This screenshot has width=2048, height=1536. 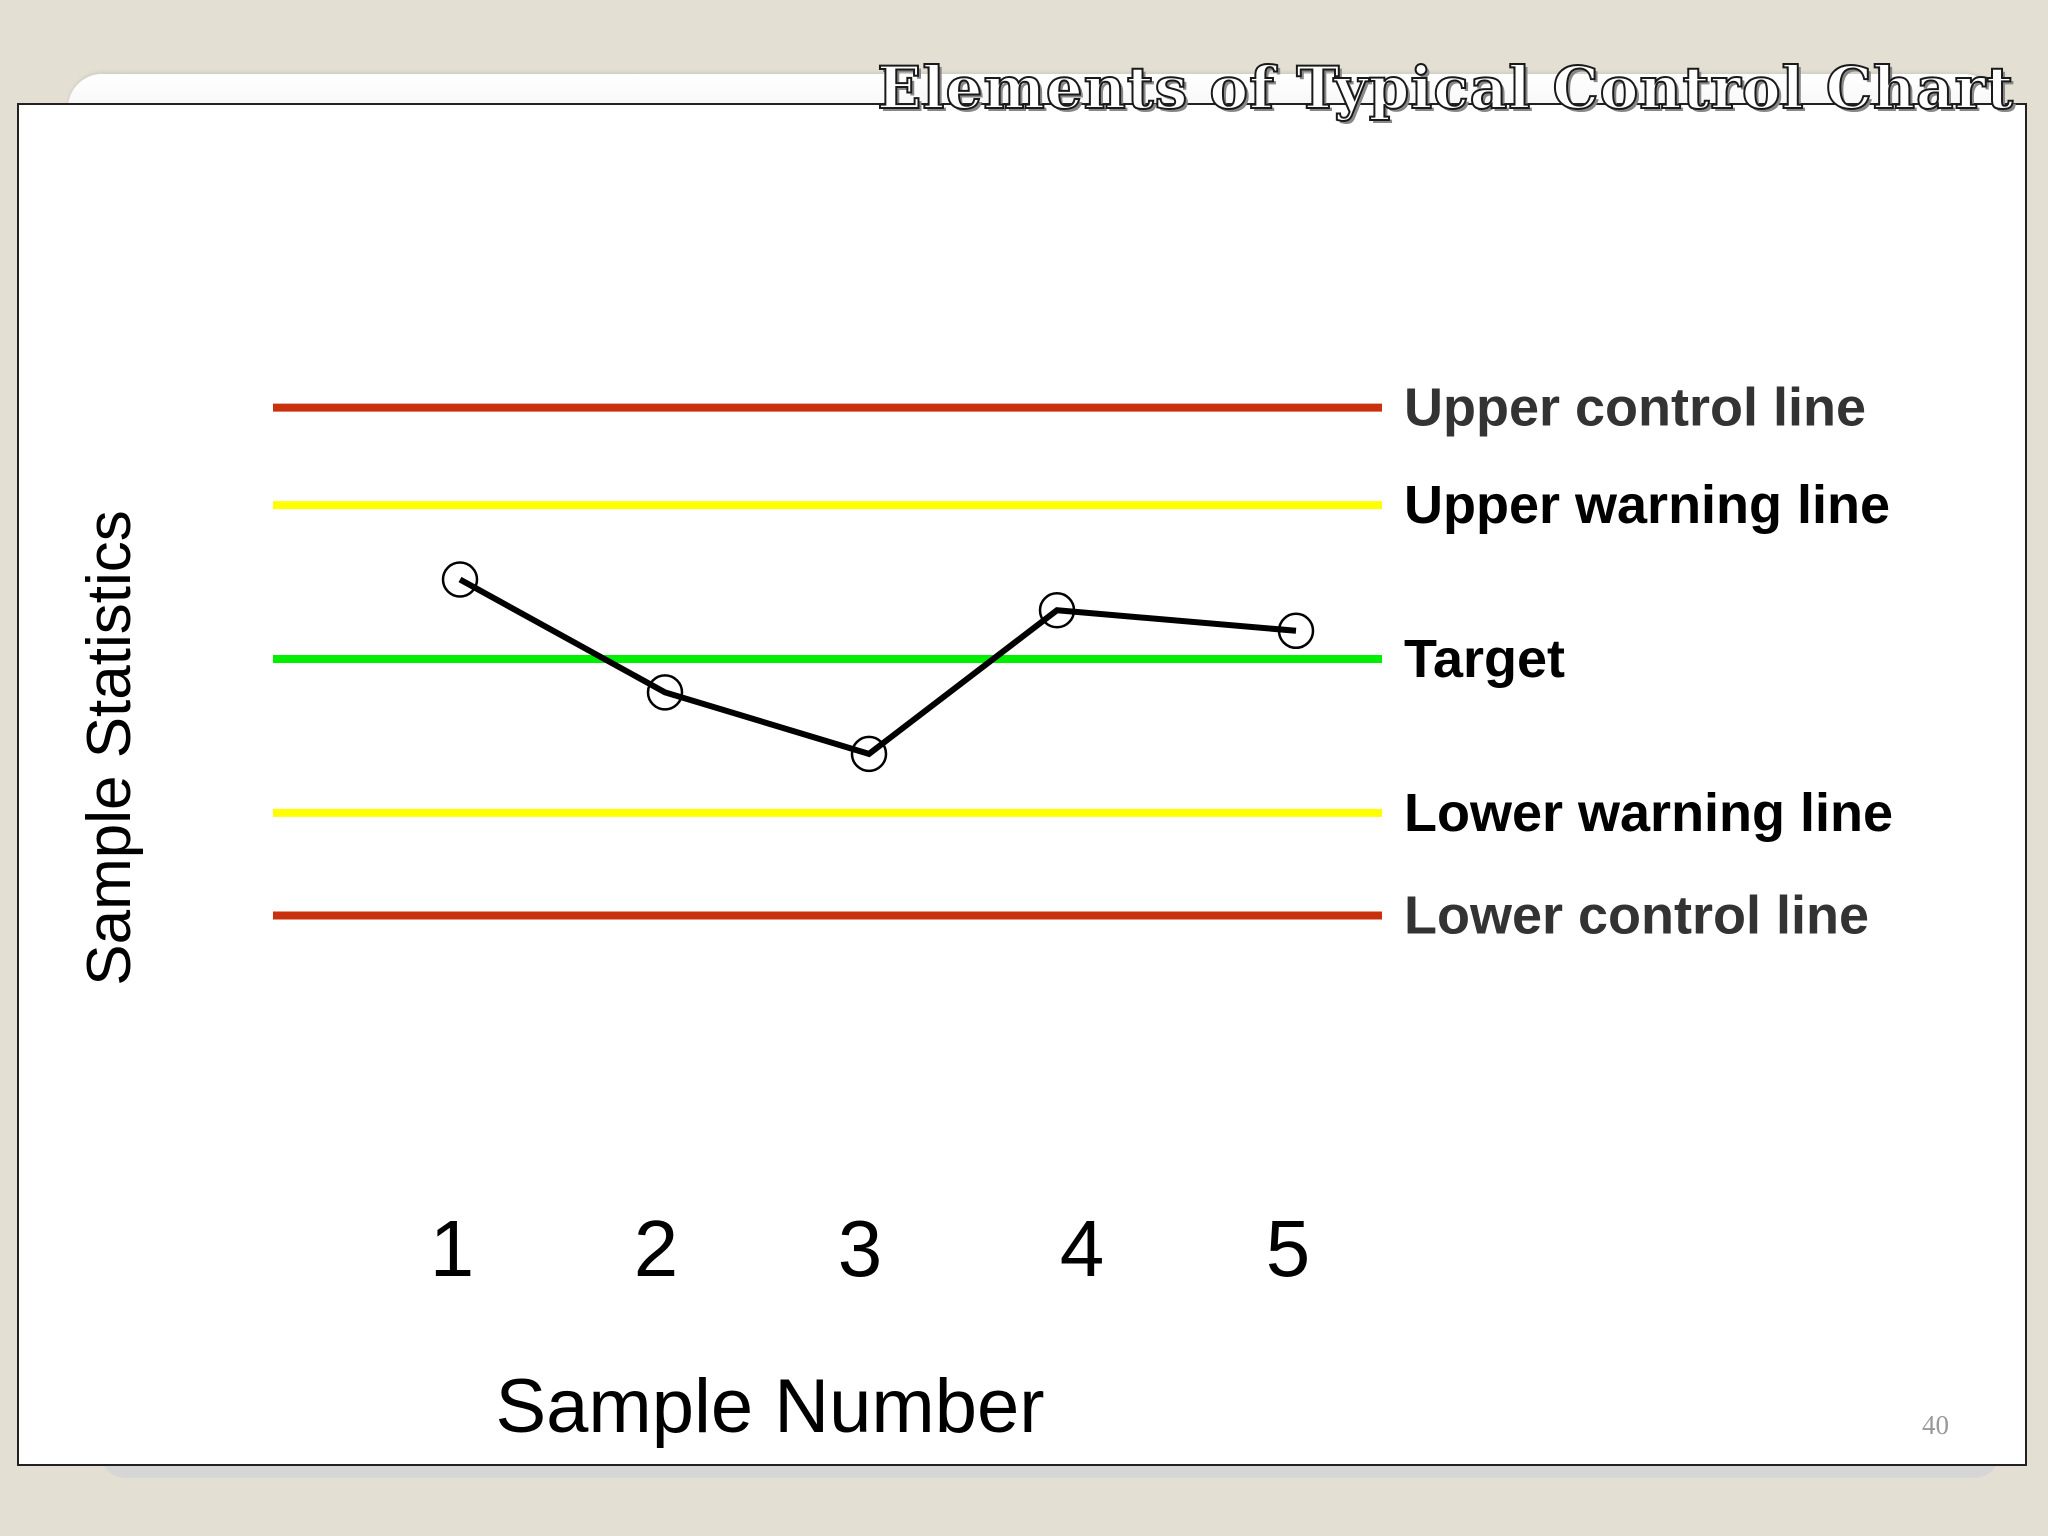 I want to click on x-tick-label-1: 1, so click(x=452, y=1248).